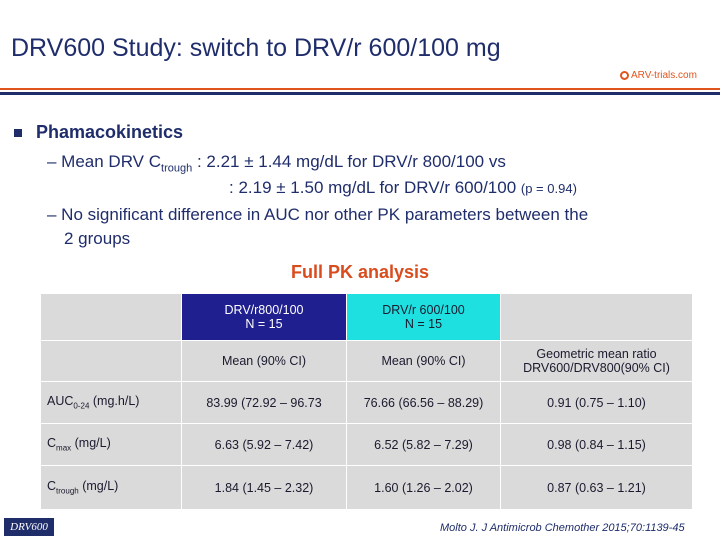 This screenshot has height=540, width=720. I want to click on subheader-mean-600: Mean (90% CI), so click(423, 361).